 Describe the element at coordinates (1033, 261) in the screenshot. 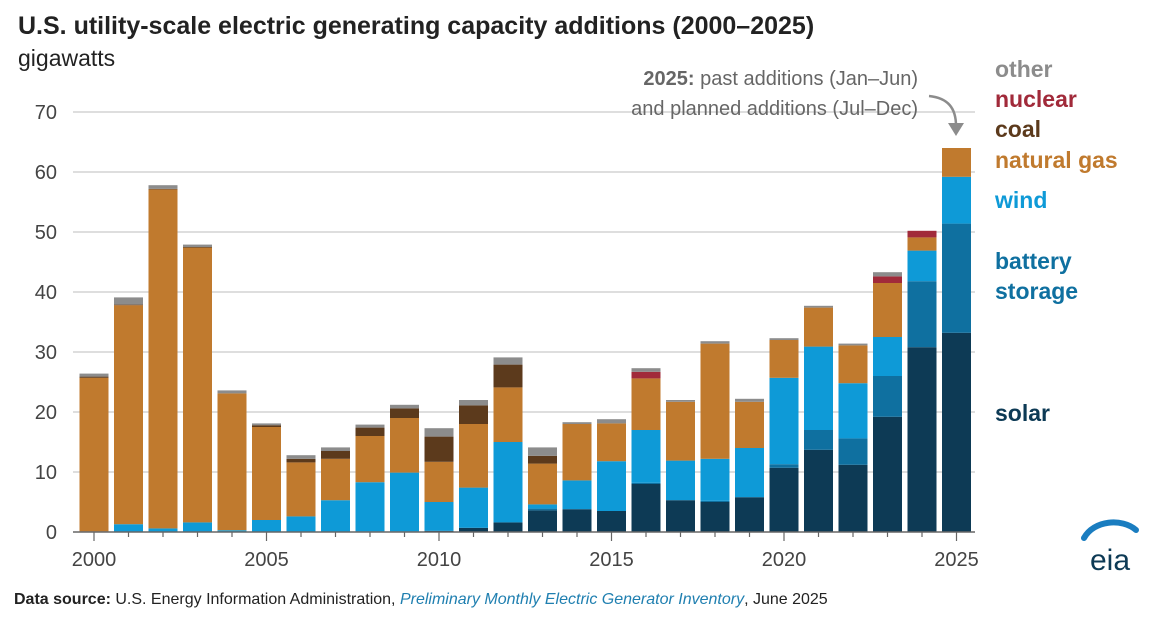

I see `legend-battery-line-1: battery` at that location.